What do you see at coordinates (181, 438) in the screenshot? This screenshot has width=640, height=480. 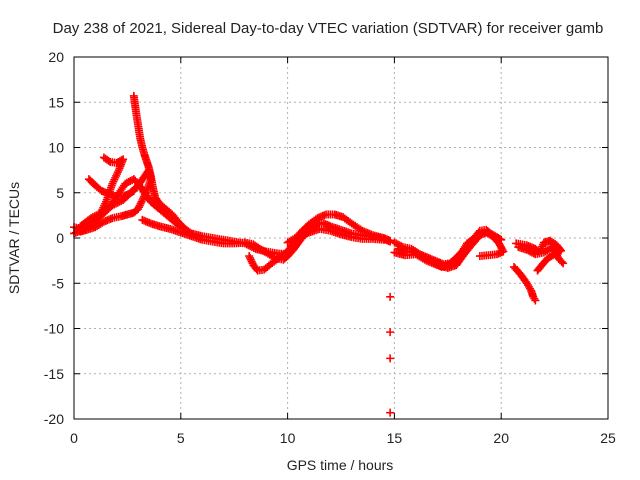 I see `x-tick-label: 5` at bounding box center [181, 438].